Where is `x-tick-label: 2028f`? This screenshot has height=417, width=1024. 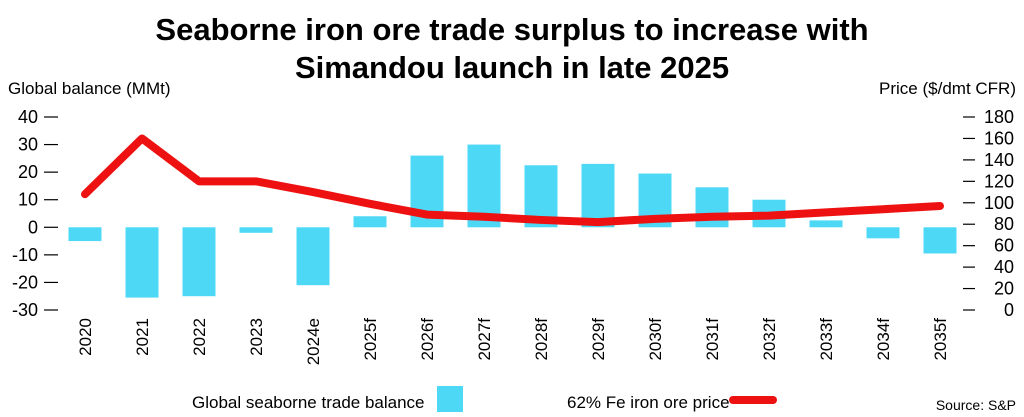
x-tick-label: 2028f is located at coordinates (541, 339).